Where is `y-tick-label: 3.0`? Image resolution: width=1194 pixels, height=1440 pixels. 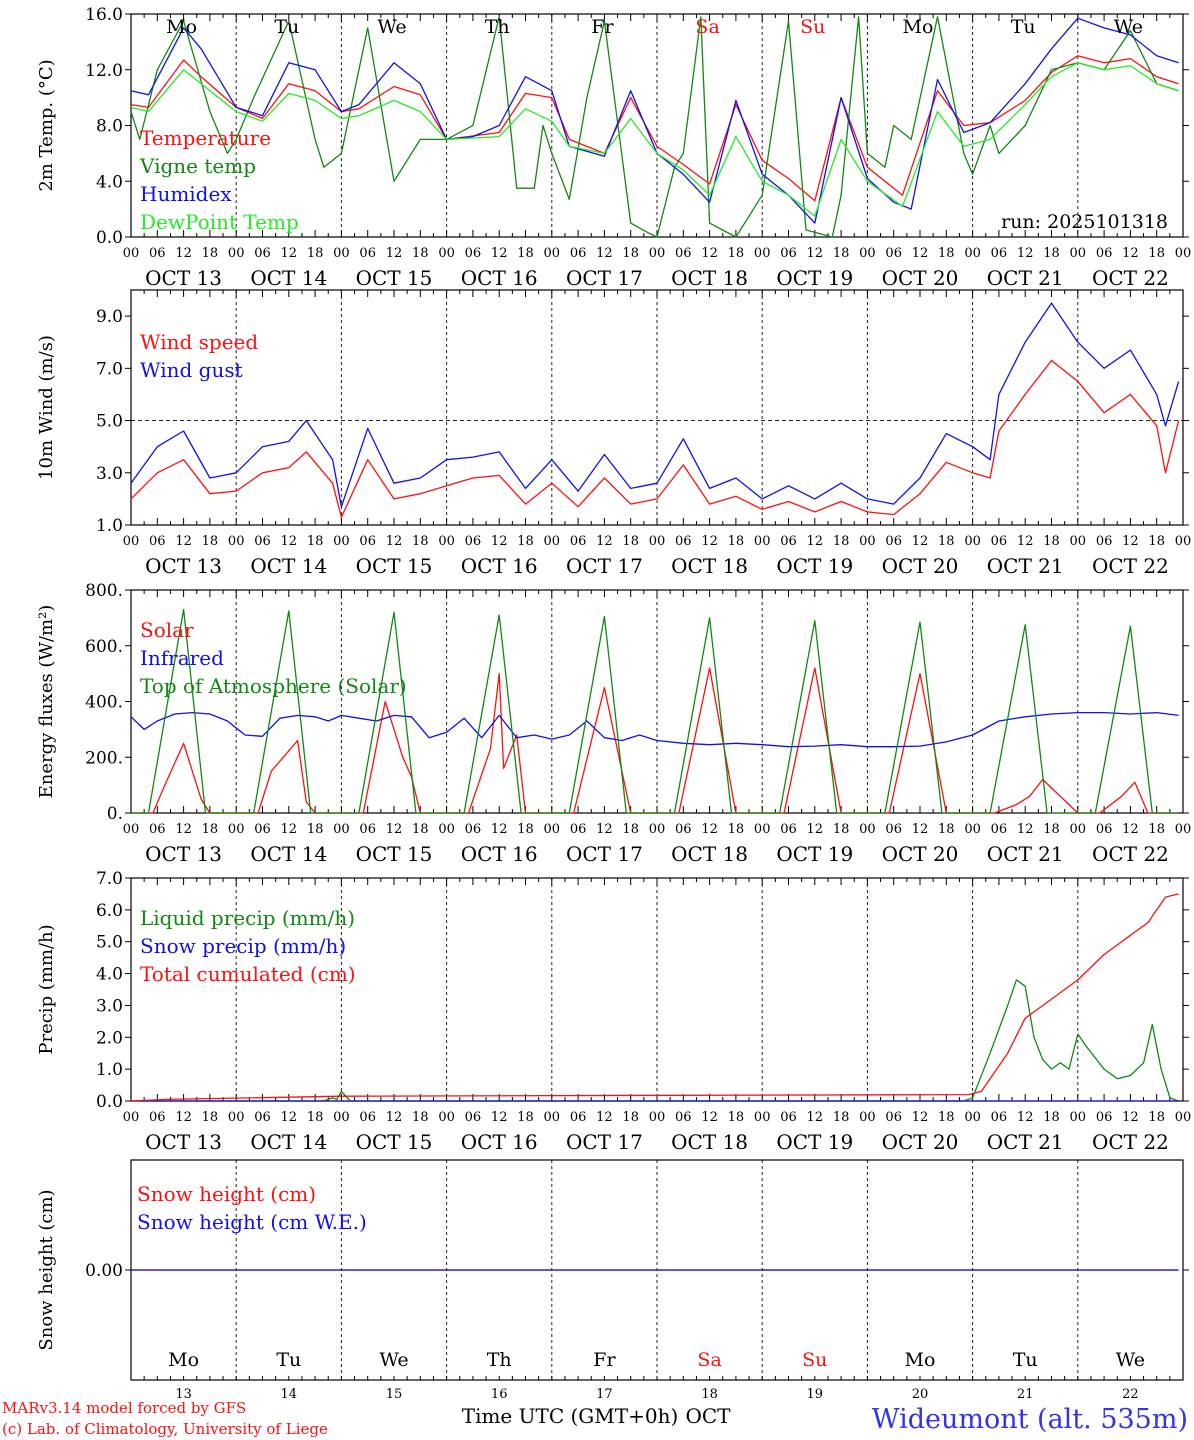 y-tick-label: 3.0 is located at coordinates (109, 1006).